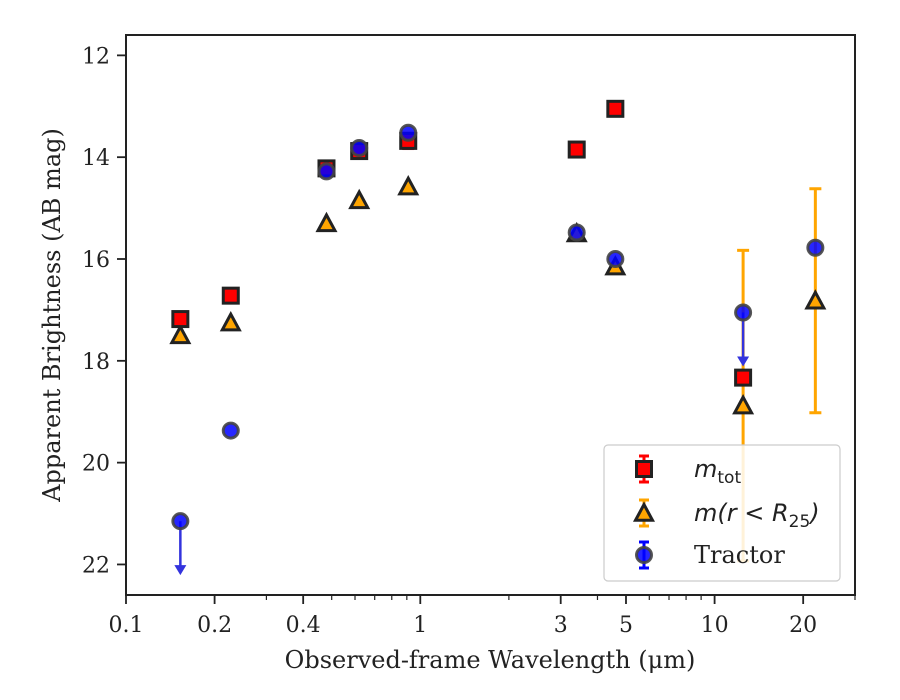 The width and height of the screenshot is (900, 700). What do you see at coordinates (126, 625) in the screenshot?
I see `x-tick-label: 0.1` at bounding box center [126, 625].